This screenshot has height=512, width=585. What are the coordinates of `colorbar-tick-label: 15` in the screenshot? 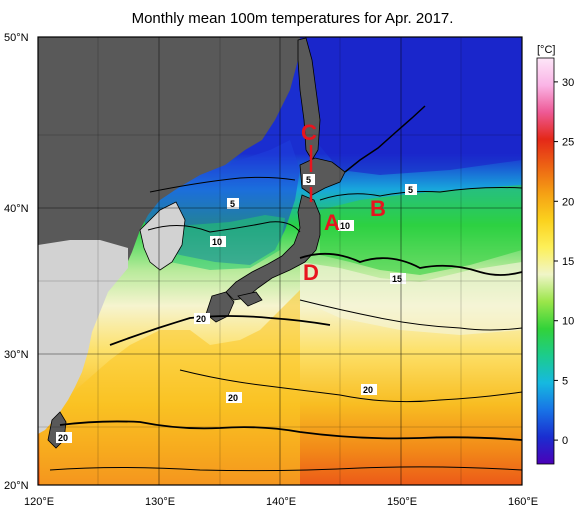 It's located at (568, 262).